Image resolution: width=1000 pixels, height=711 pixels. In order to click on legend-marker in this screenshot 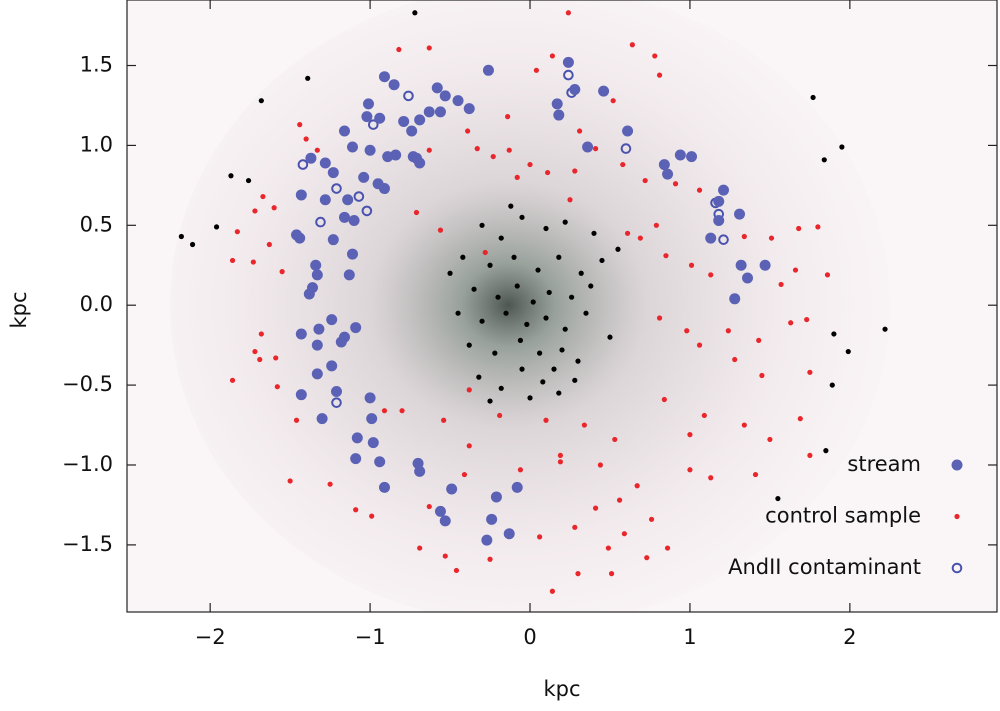, I will do `click(957, 516)`.